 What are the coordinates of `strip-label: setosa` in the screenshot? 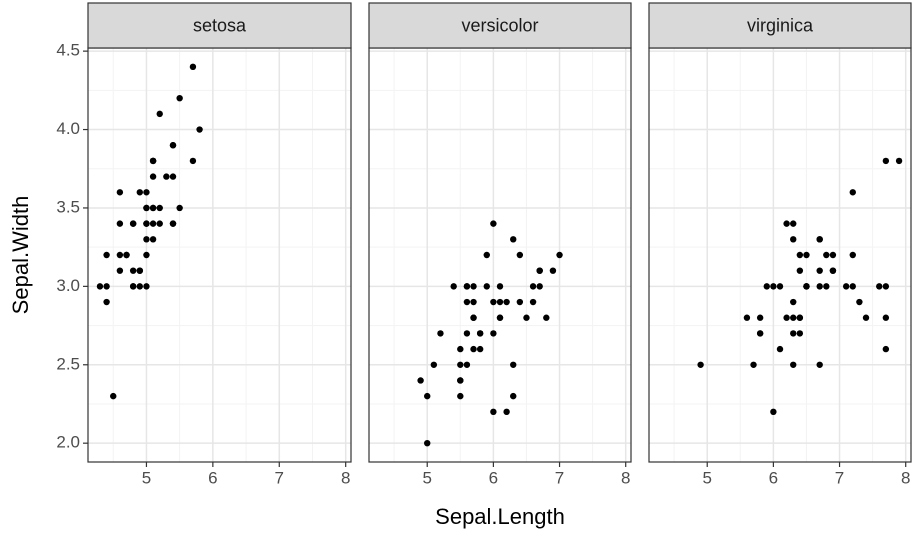 It's located at (220, 25).